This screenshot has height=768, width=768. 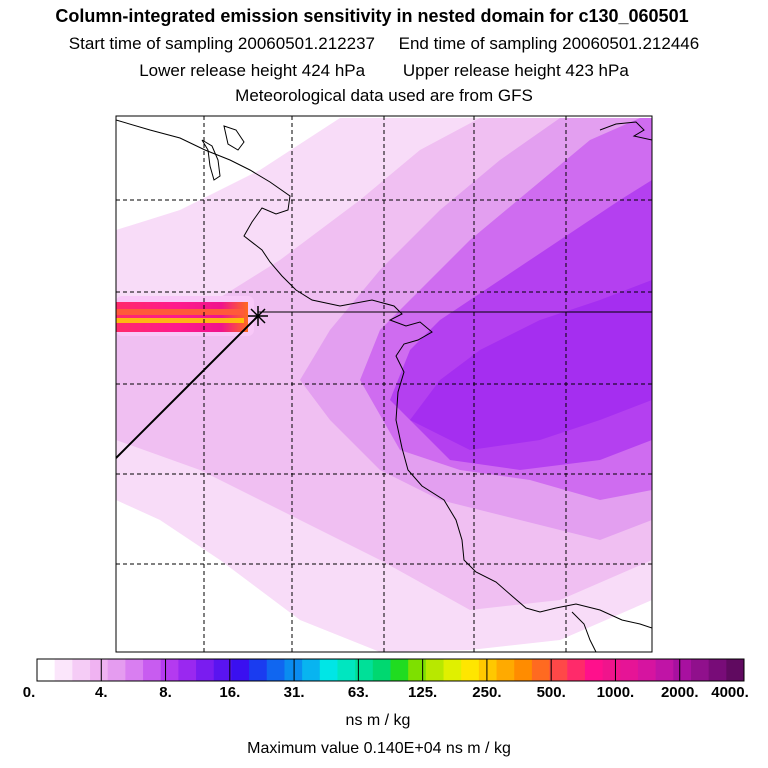 I want to click on flight-track-diagonal, so click(x=187, y=387).